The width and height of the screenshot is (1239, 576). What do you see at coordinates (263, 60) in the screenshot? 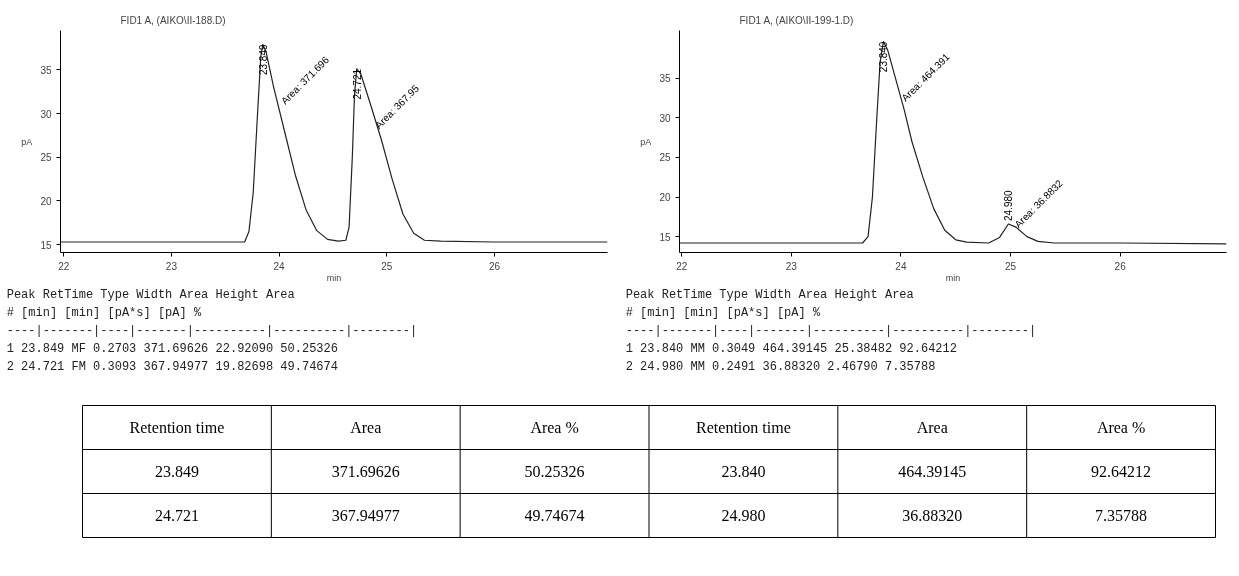
I see `annotation: 23.849` at bounding box center [263, 60].